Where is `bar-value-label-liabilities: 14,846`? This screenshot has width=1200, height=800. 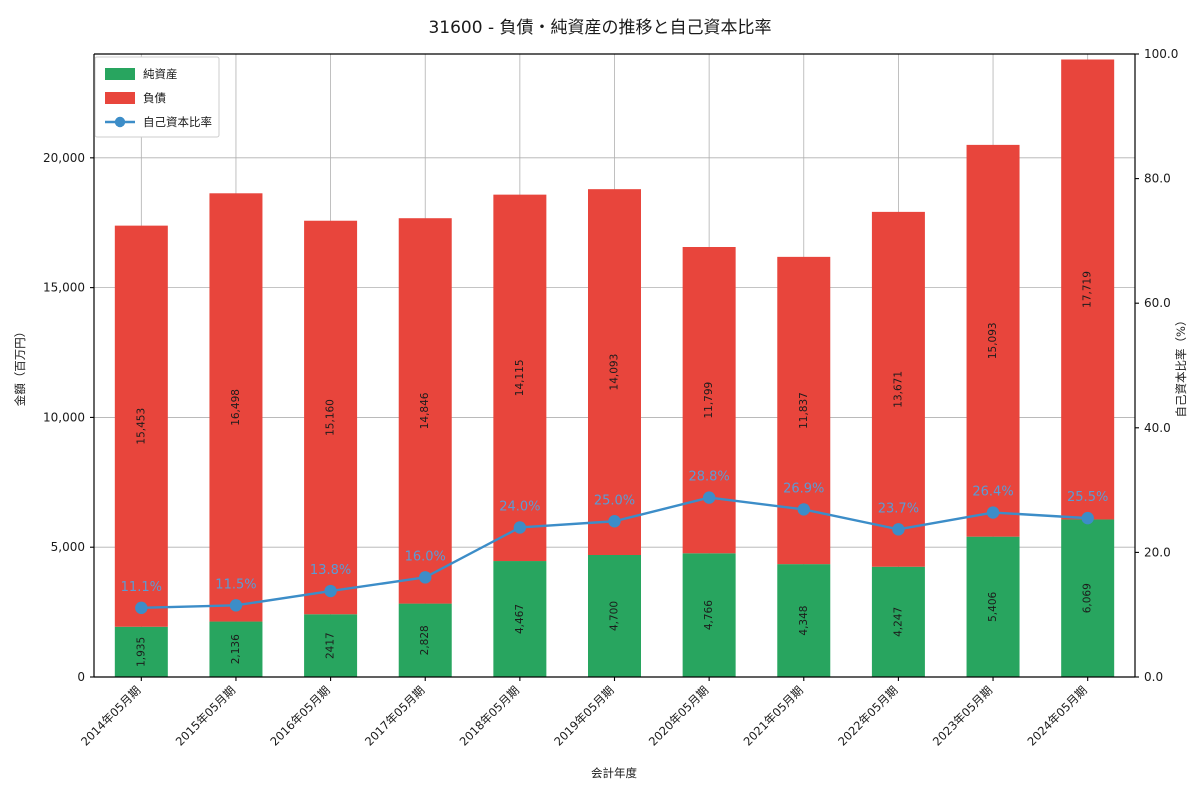 bar-value-label-liabilities: 14,846 is located at coordinates (425, 410).